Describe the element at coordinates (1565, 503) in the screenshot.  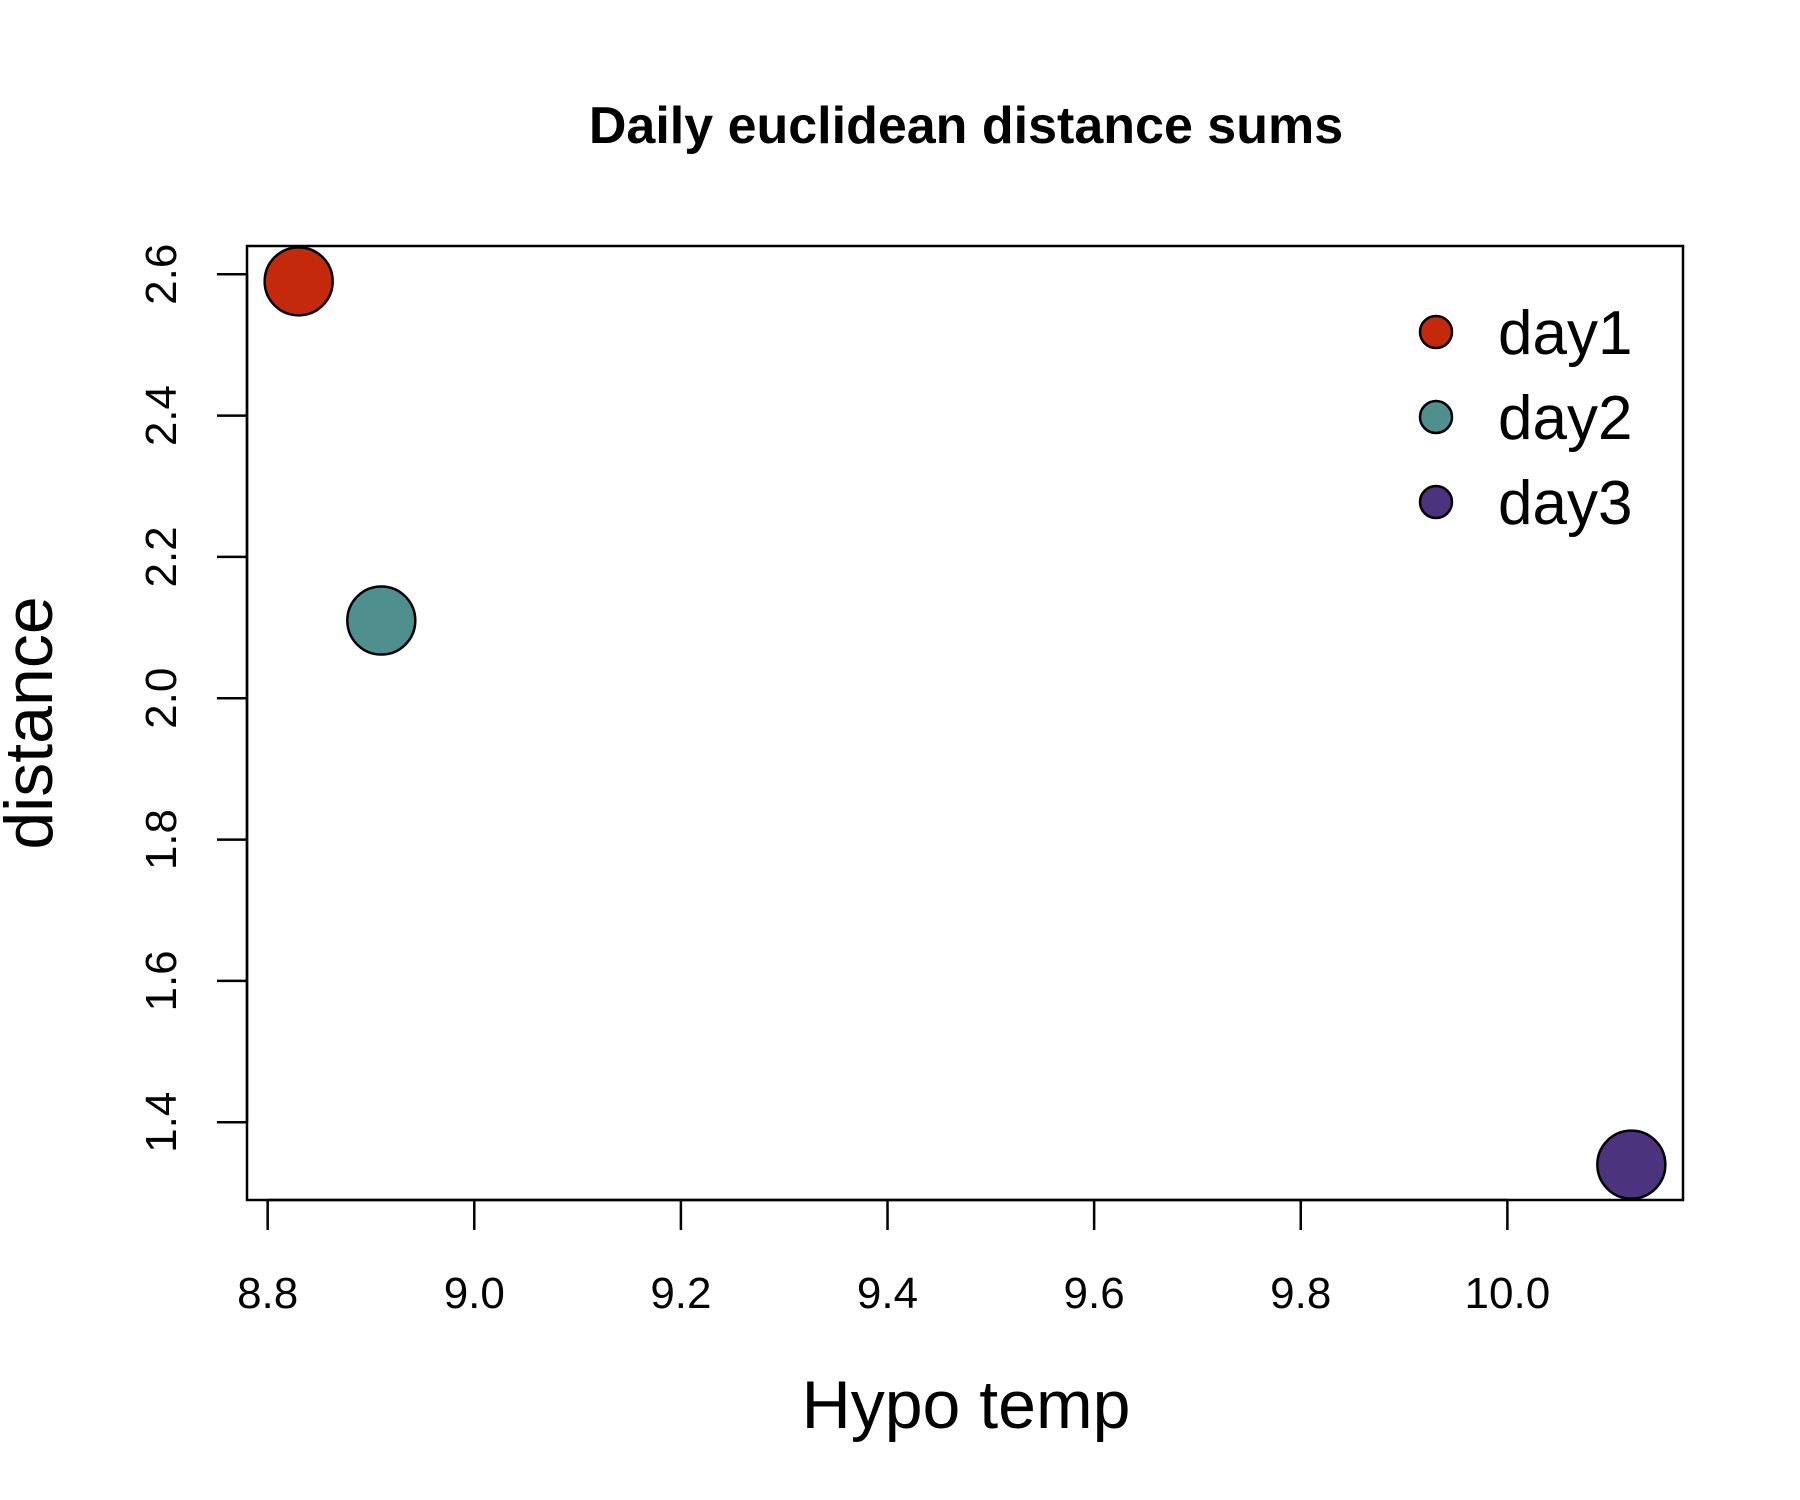
I see `legend-label-day3: day3` at that location.